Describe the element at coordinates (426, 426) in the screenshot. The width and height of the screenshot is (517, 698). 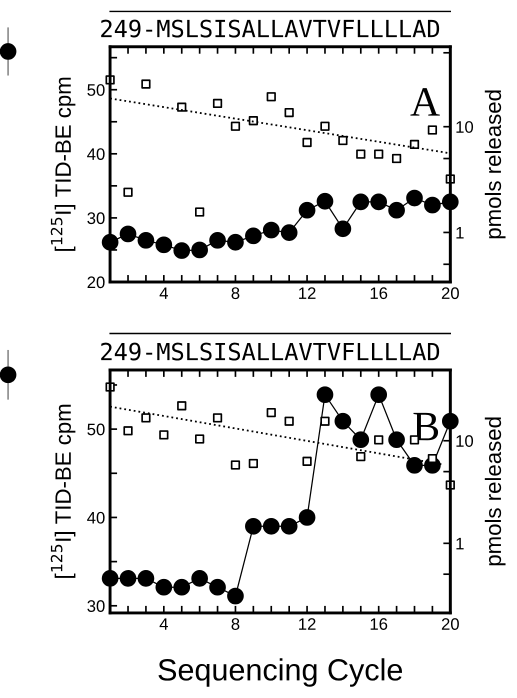
I see `annotation: B` at that location.